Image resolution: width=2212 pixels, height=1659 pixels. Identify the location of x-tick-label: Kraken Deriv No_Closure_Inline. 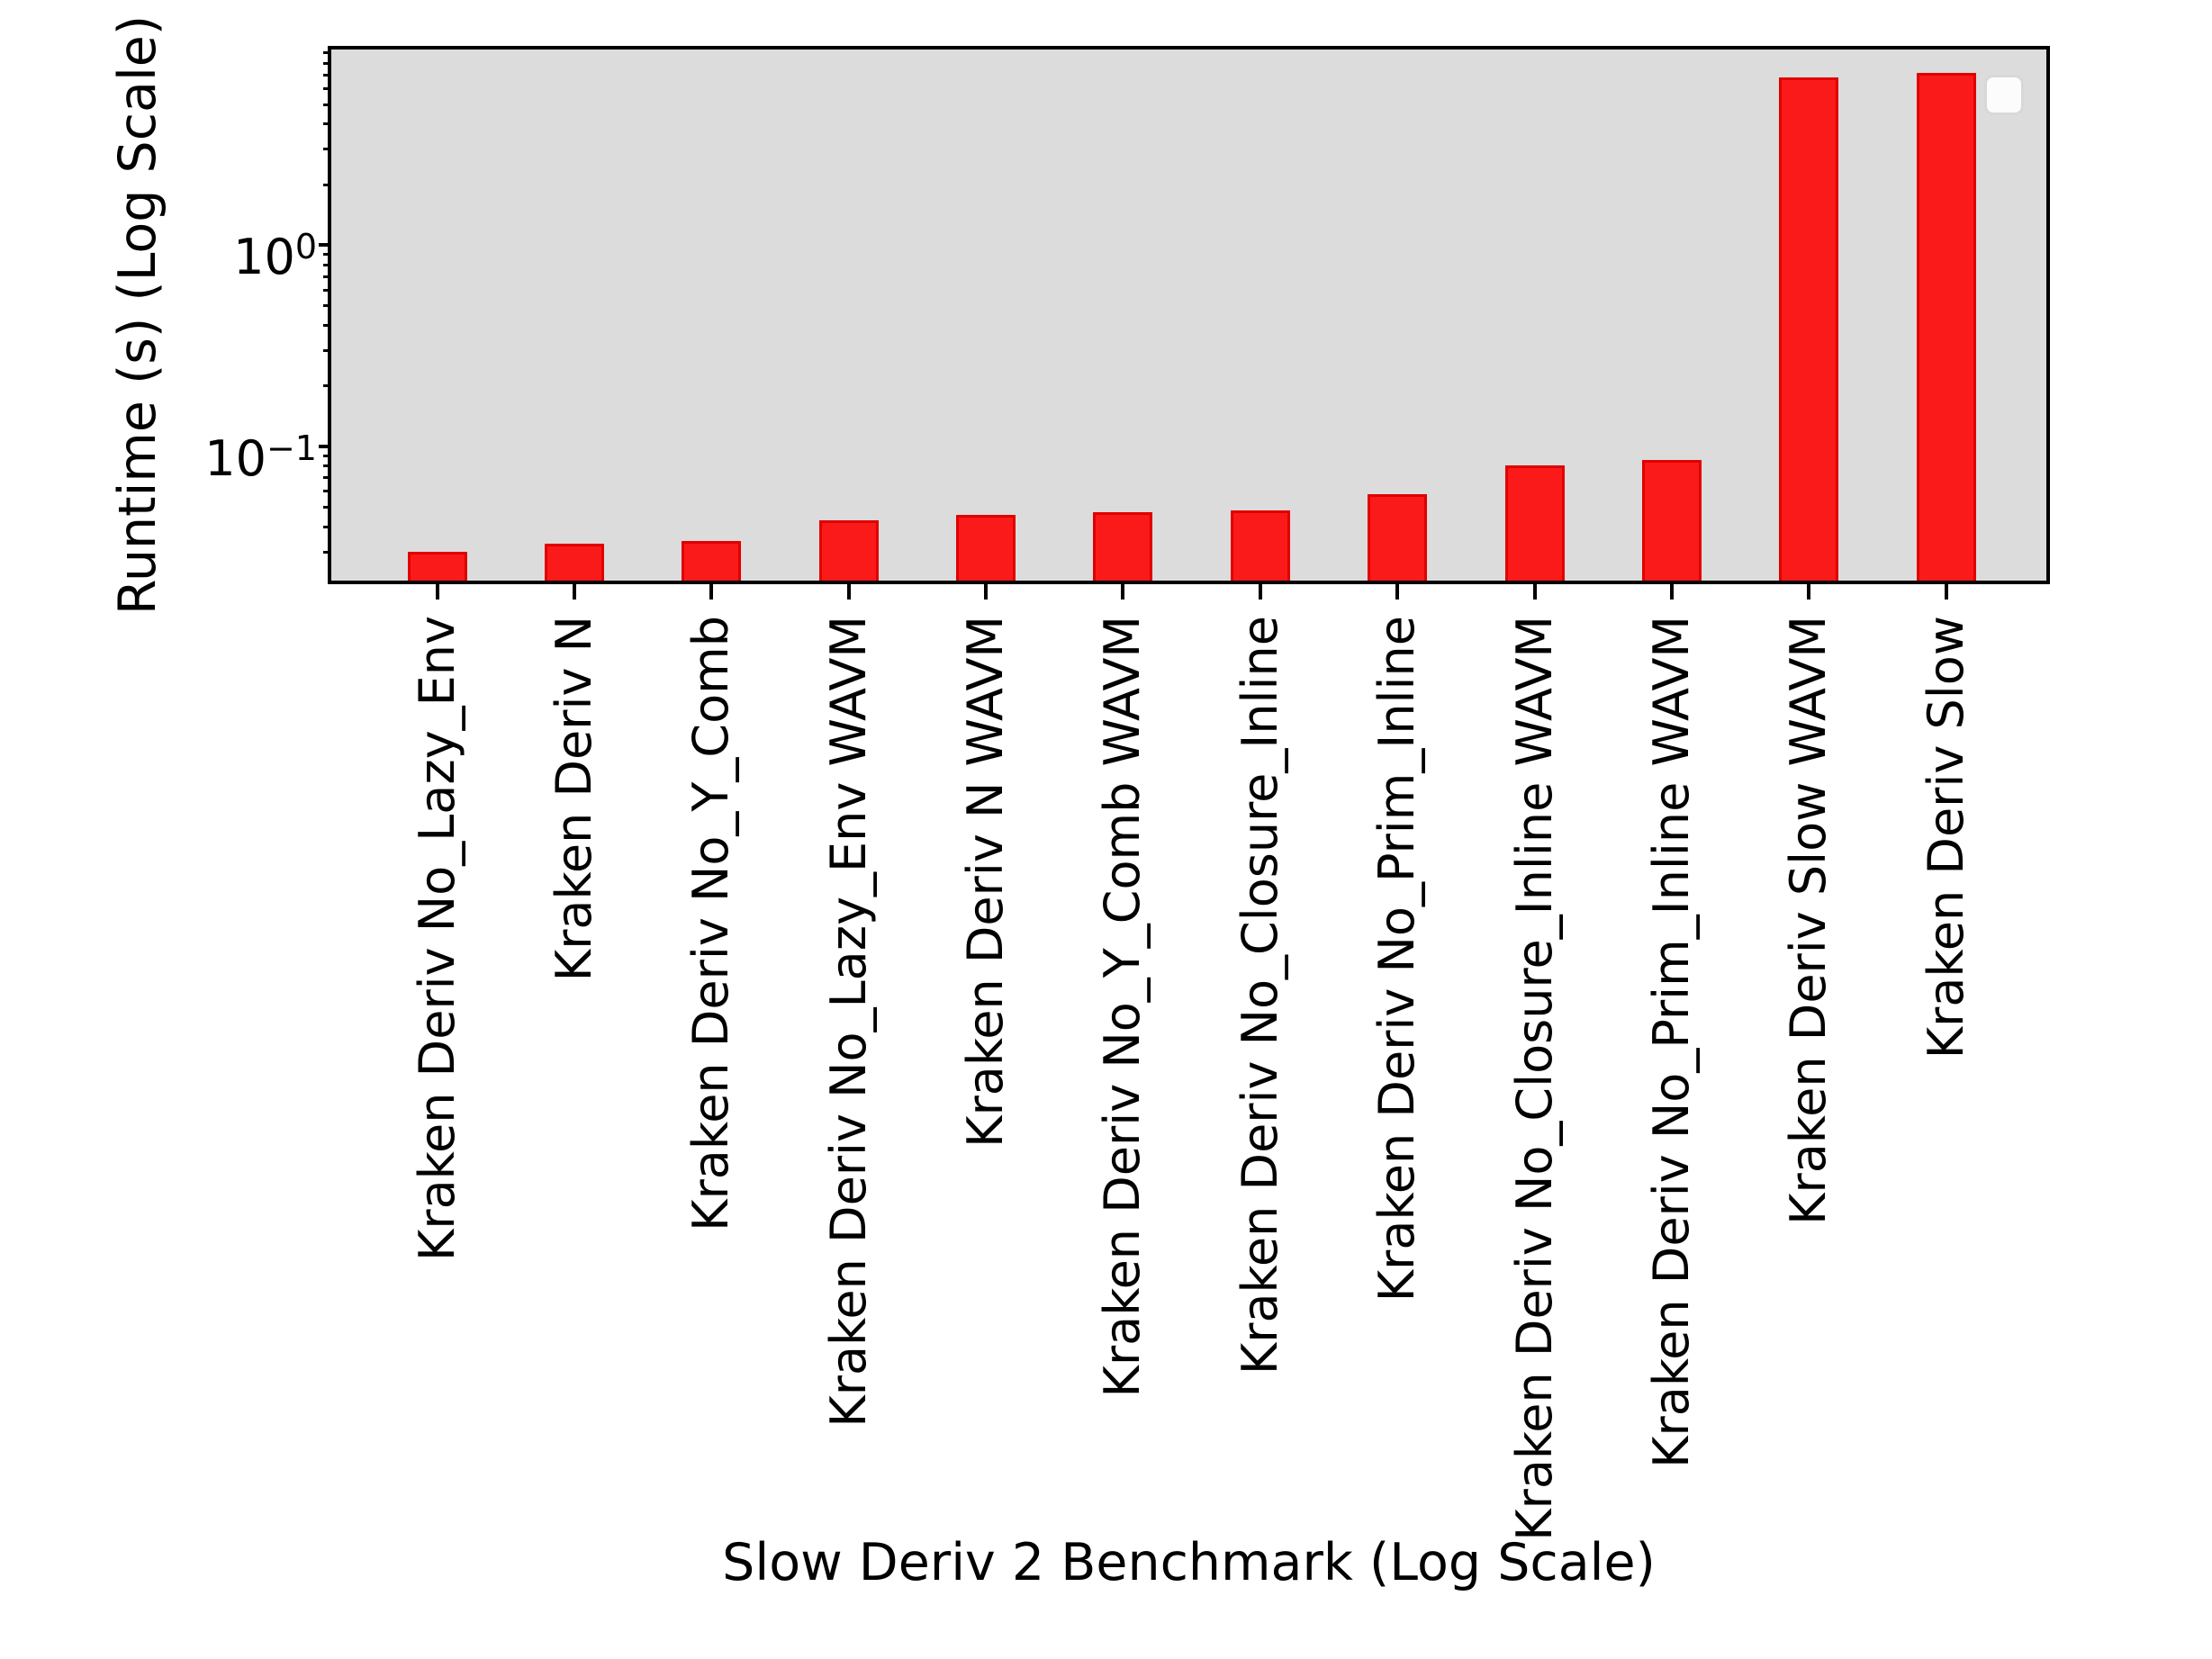
(1259, 995).